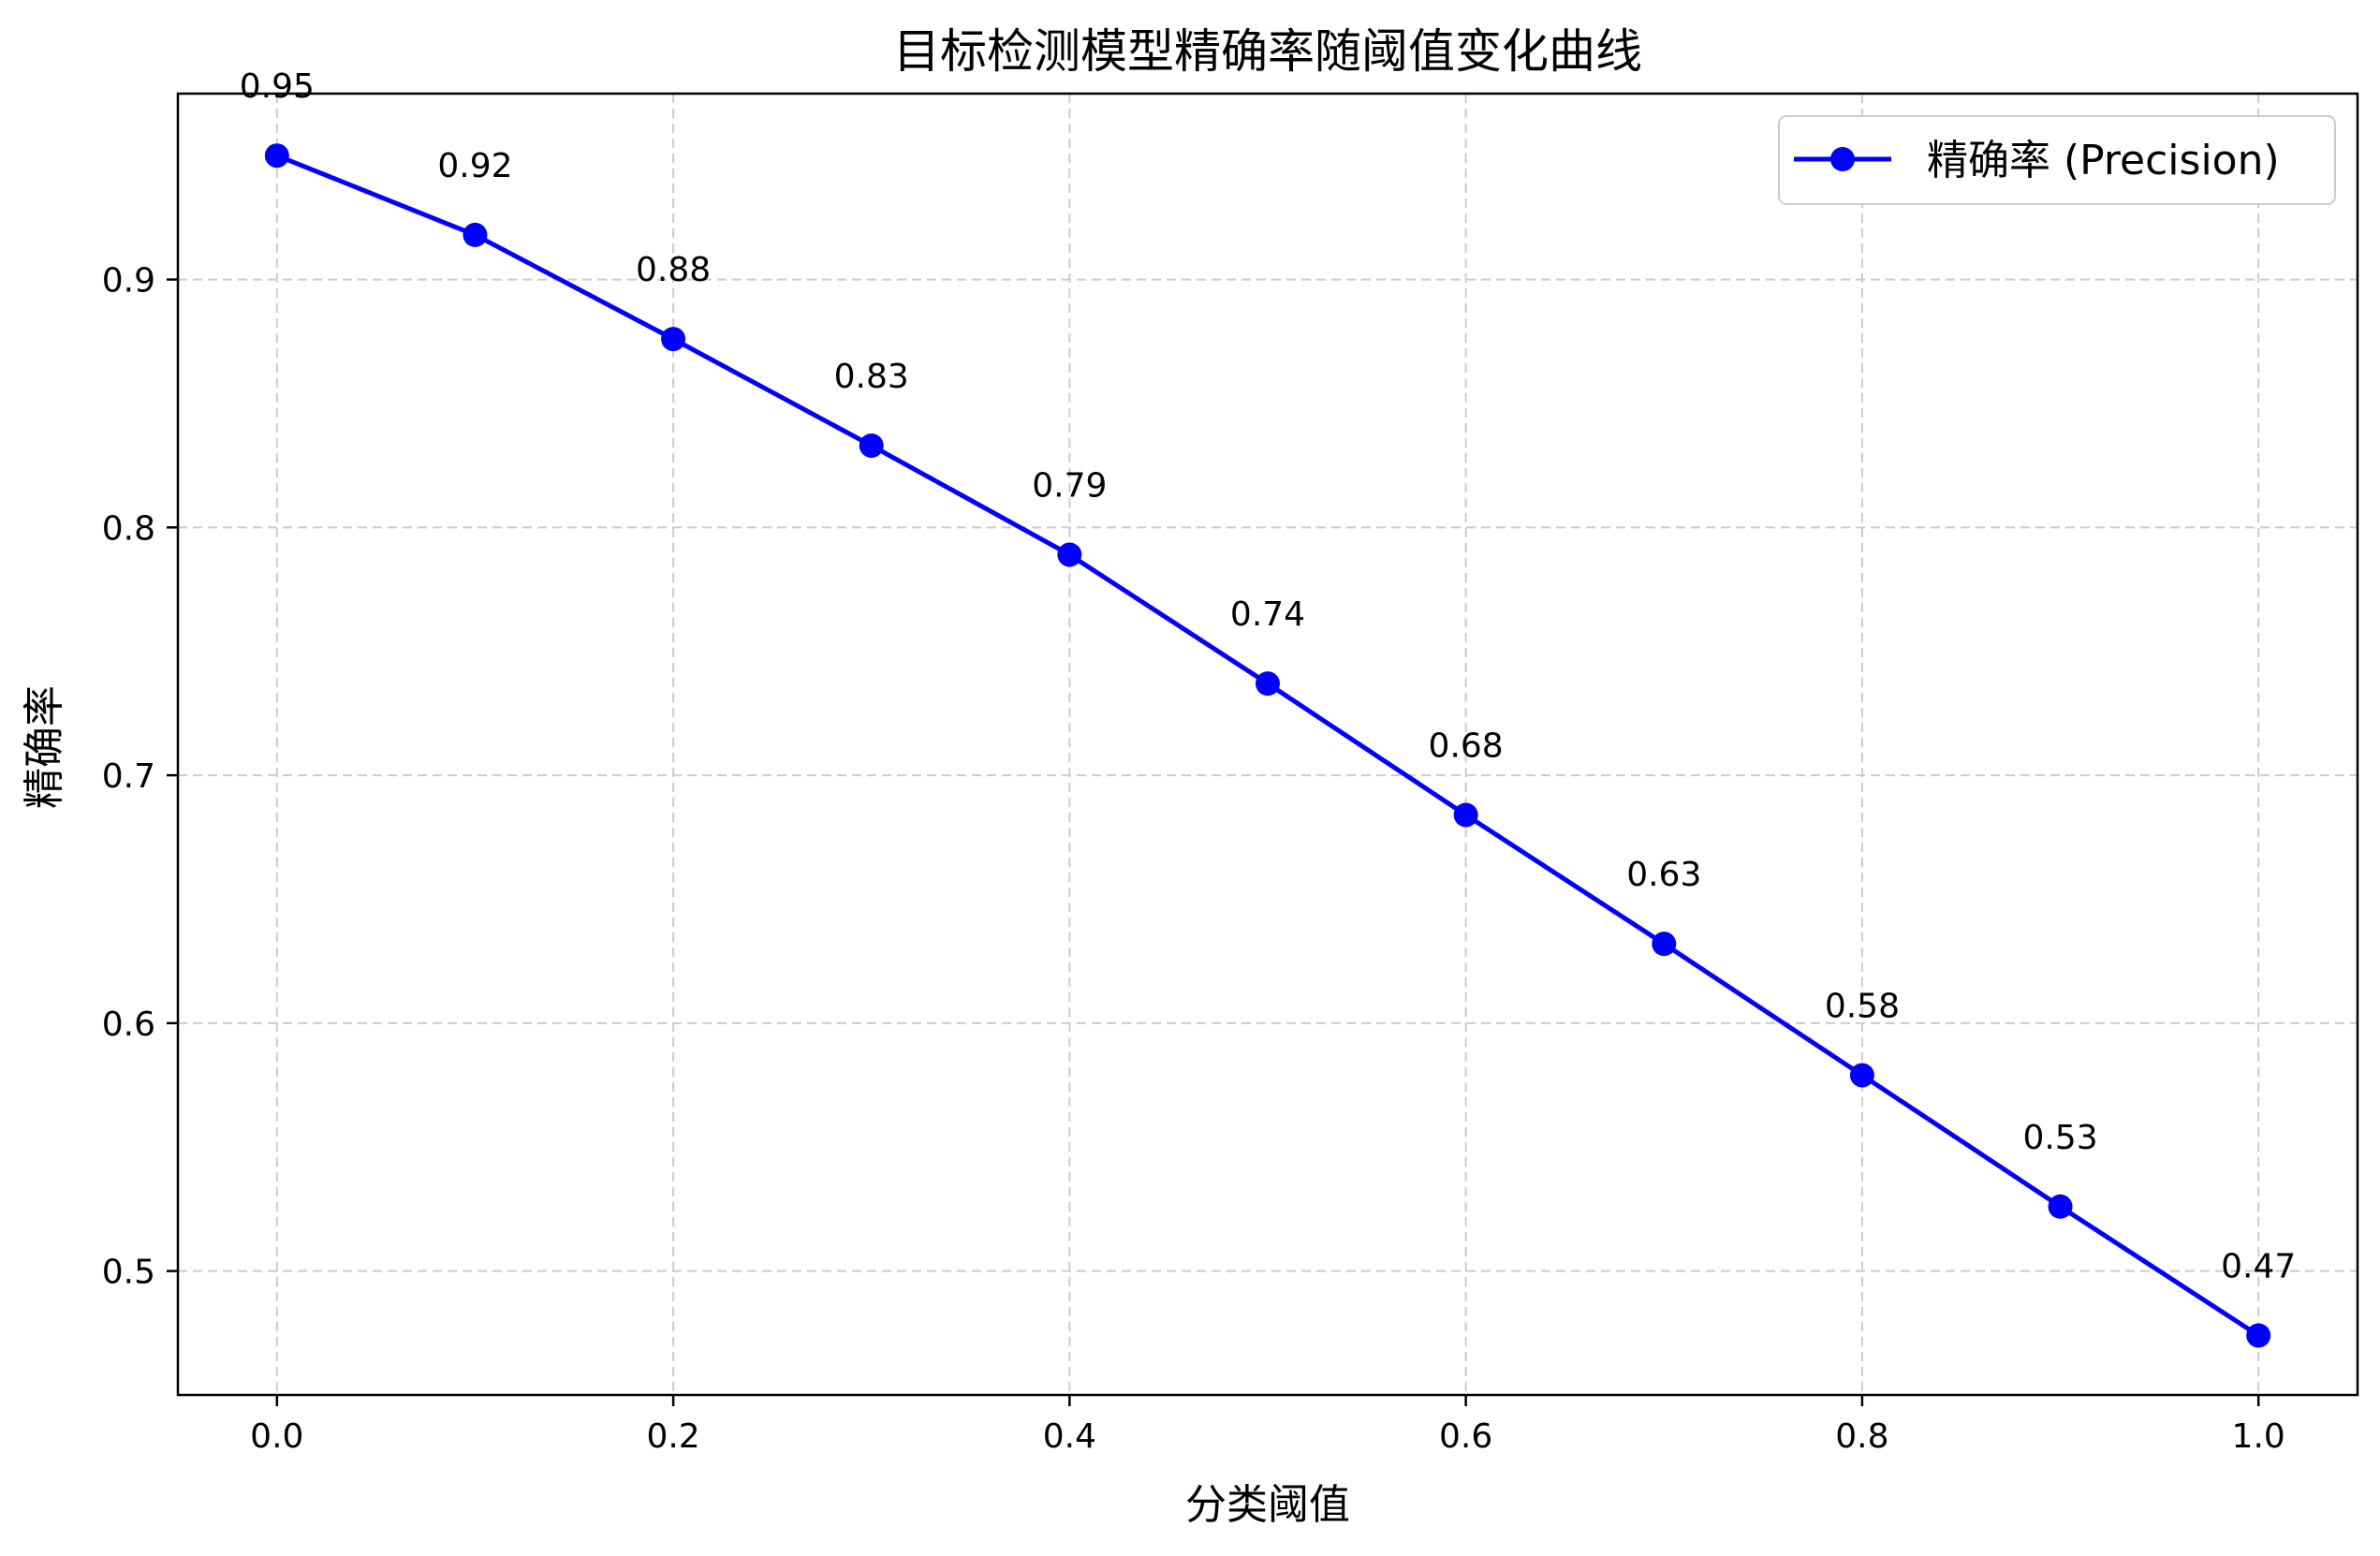  What do you see at coordinates (1267, 614) in the screenshot?
I see `data-label: 0.74` at bounding box center [1267, 614].